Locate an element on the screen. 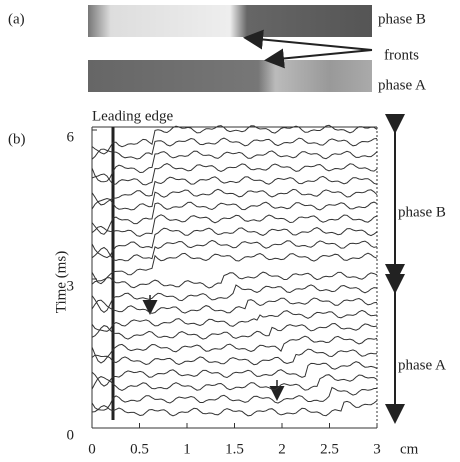 The width and height of the screenshot is (460, 462). y-tick-label: 0 is located at coordinates (71, 435).